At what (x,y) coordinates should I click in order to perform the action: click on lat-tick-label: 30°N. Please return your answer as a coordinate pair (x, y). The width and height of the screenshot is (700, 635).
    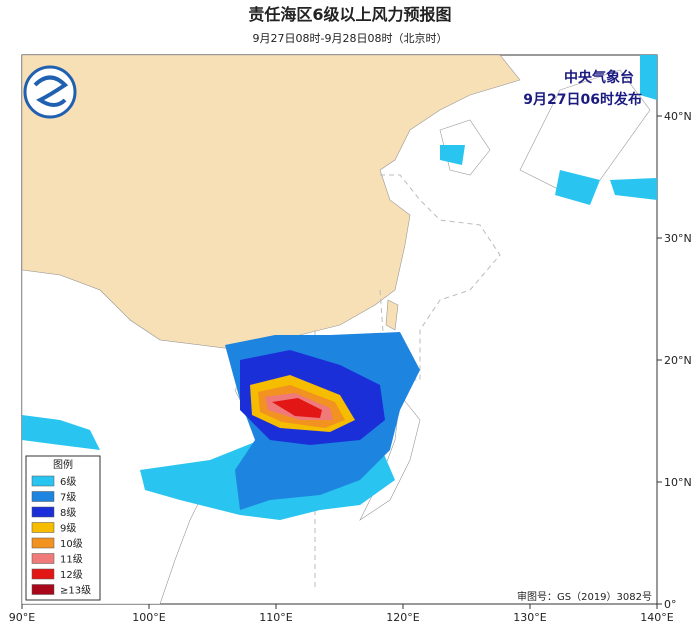
    Looking at the image, I should click on (678, 238).